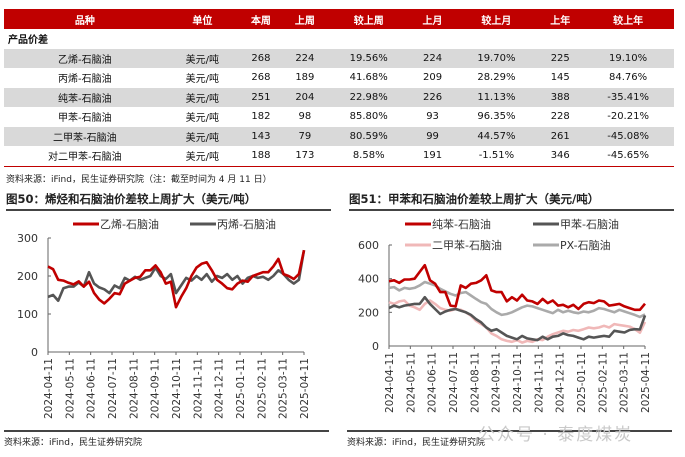 Image resolution: width=685 pixels, height=457 pixels. I want to click on cell-last-month: 99, so click(432, 136).